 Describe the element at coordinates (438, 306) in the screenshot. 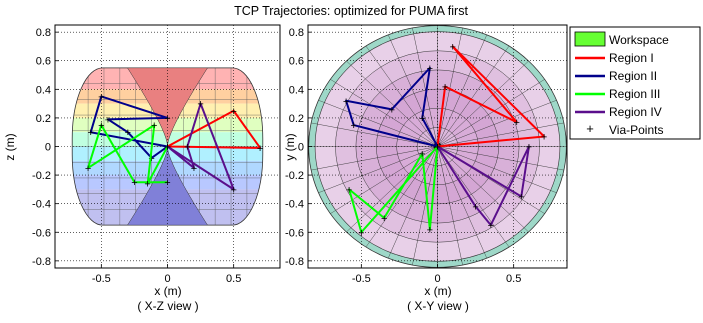

I see `view-caption: ( X-Y view )` at that location.